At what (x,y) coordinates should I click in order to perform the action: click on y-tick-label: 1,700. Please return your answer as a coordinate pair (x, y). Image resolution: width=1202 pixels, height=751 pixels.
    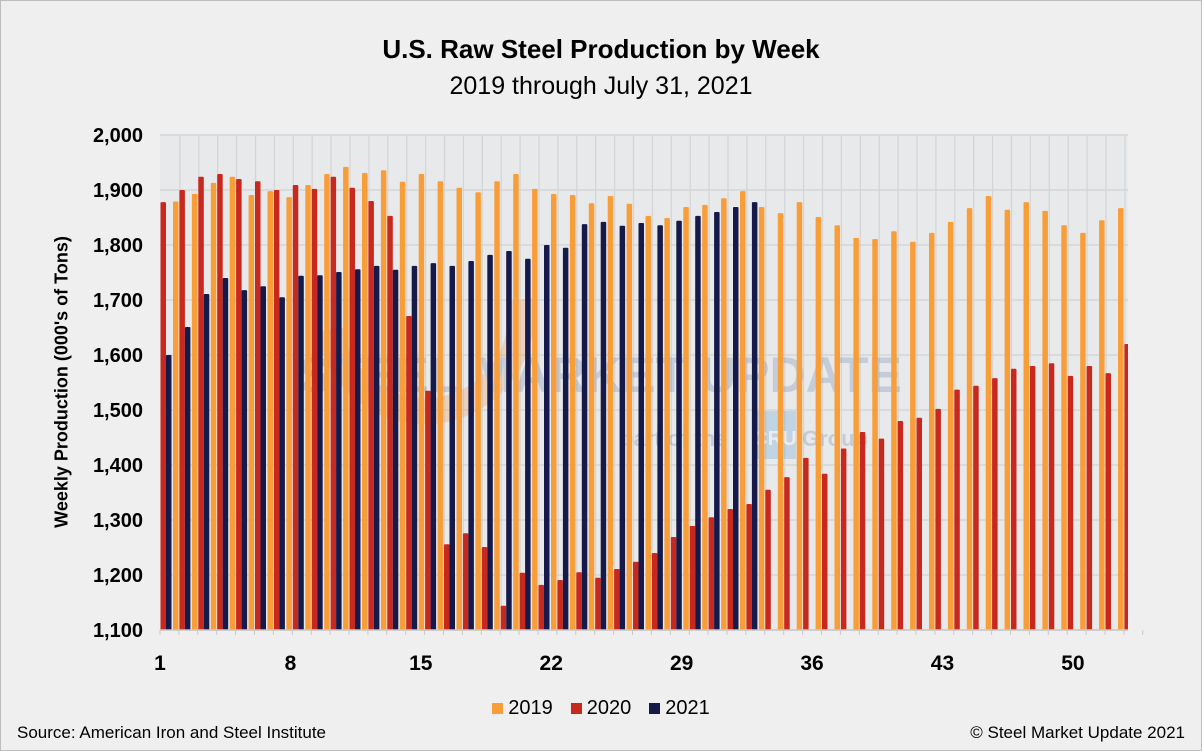
    Looking at the image, I should click on (118, 301).